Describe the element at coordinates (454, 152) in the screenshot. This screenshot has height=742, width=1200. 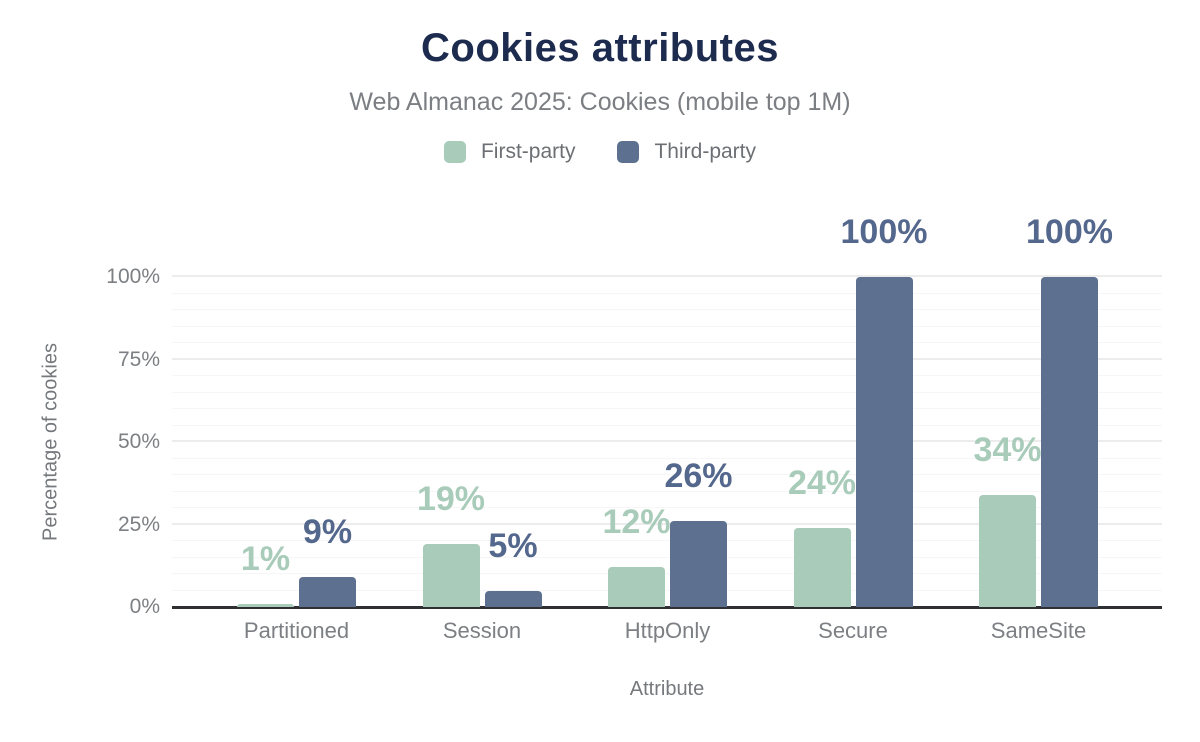
I see `first-party-swatch-icon` at that location.